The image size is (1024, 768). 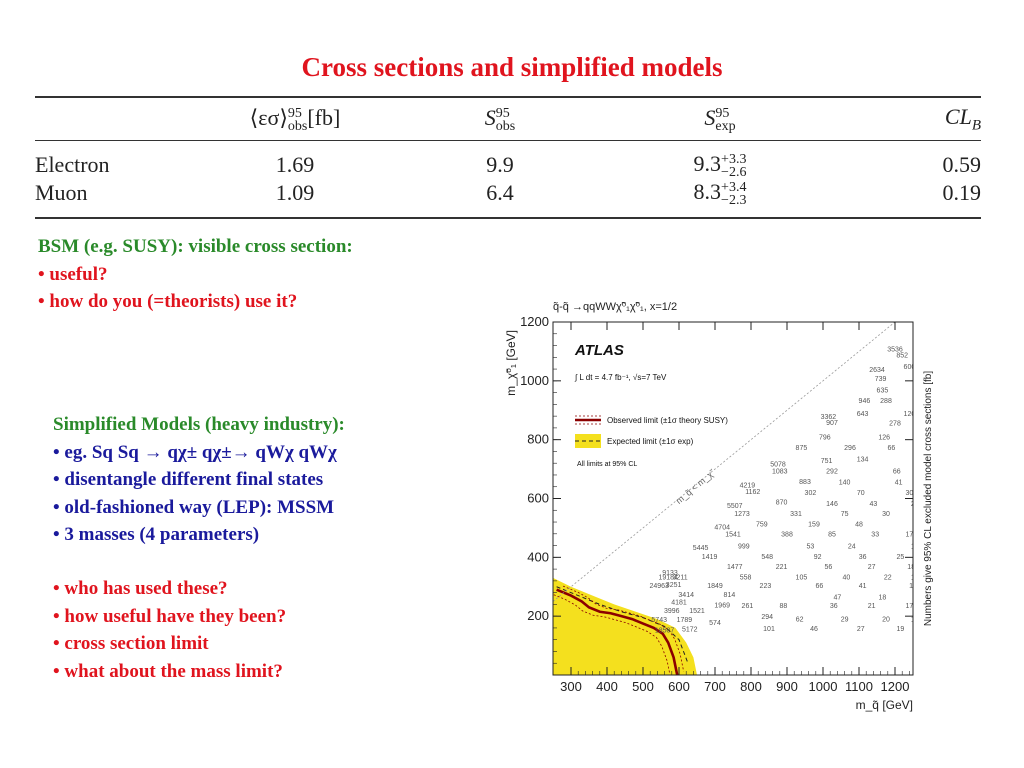 I want to click on xsec-point-label: 1789, so click(x=685, y=620).